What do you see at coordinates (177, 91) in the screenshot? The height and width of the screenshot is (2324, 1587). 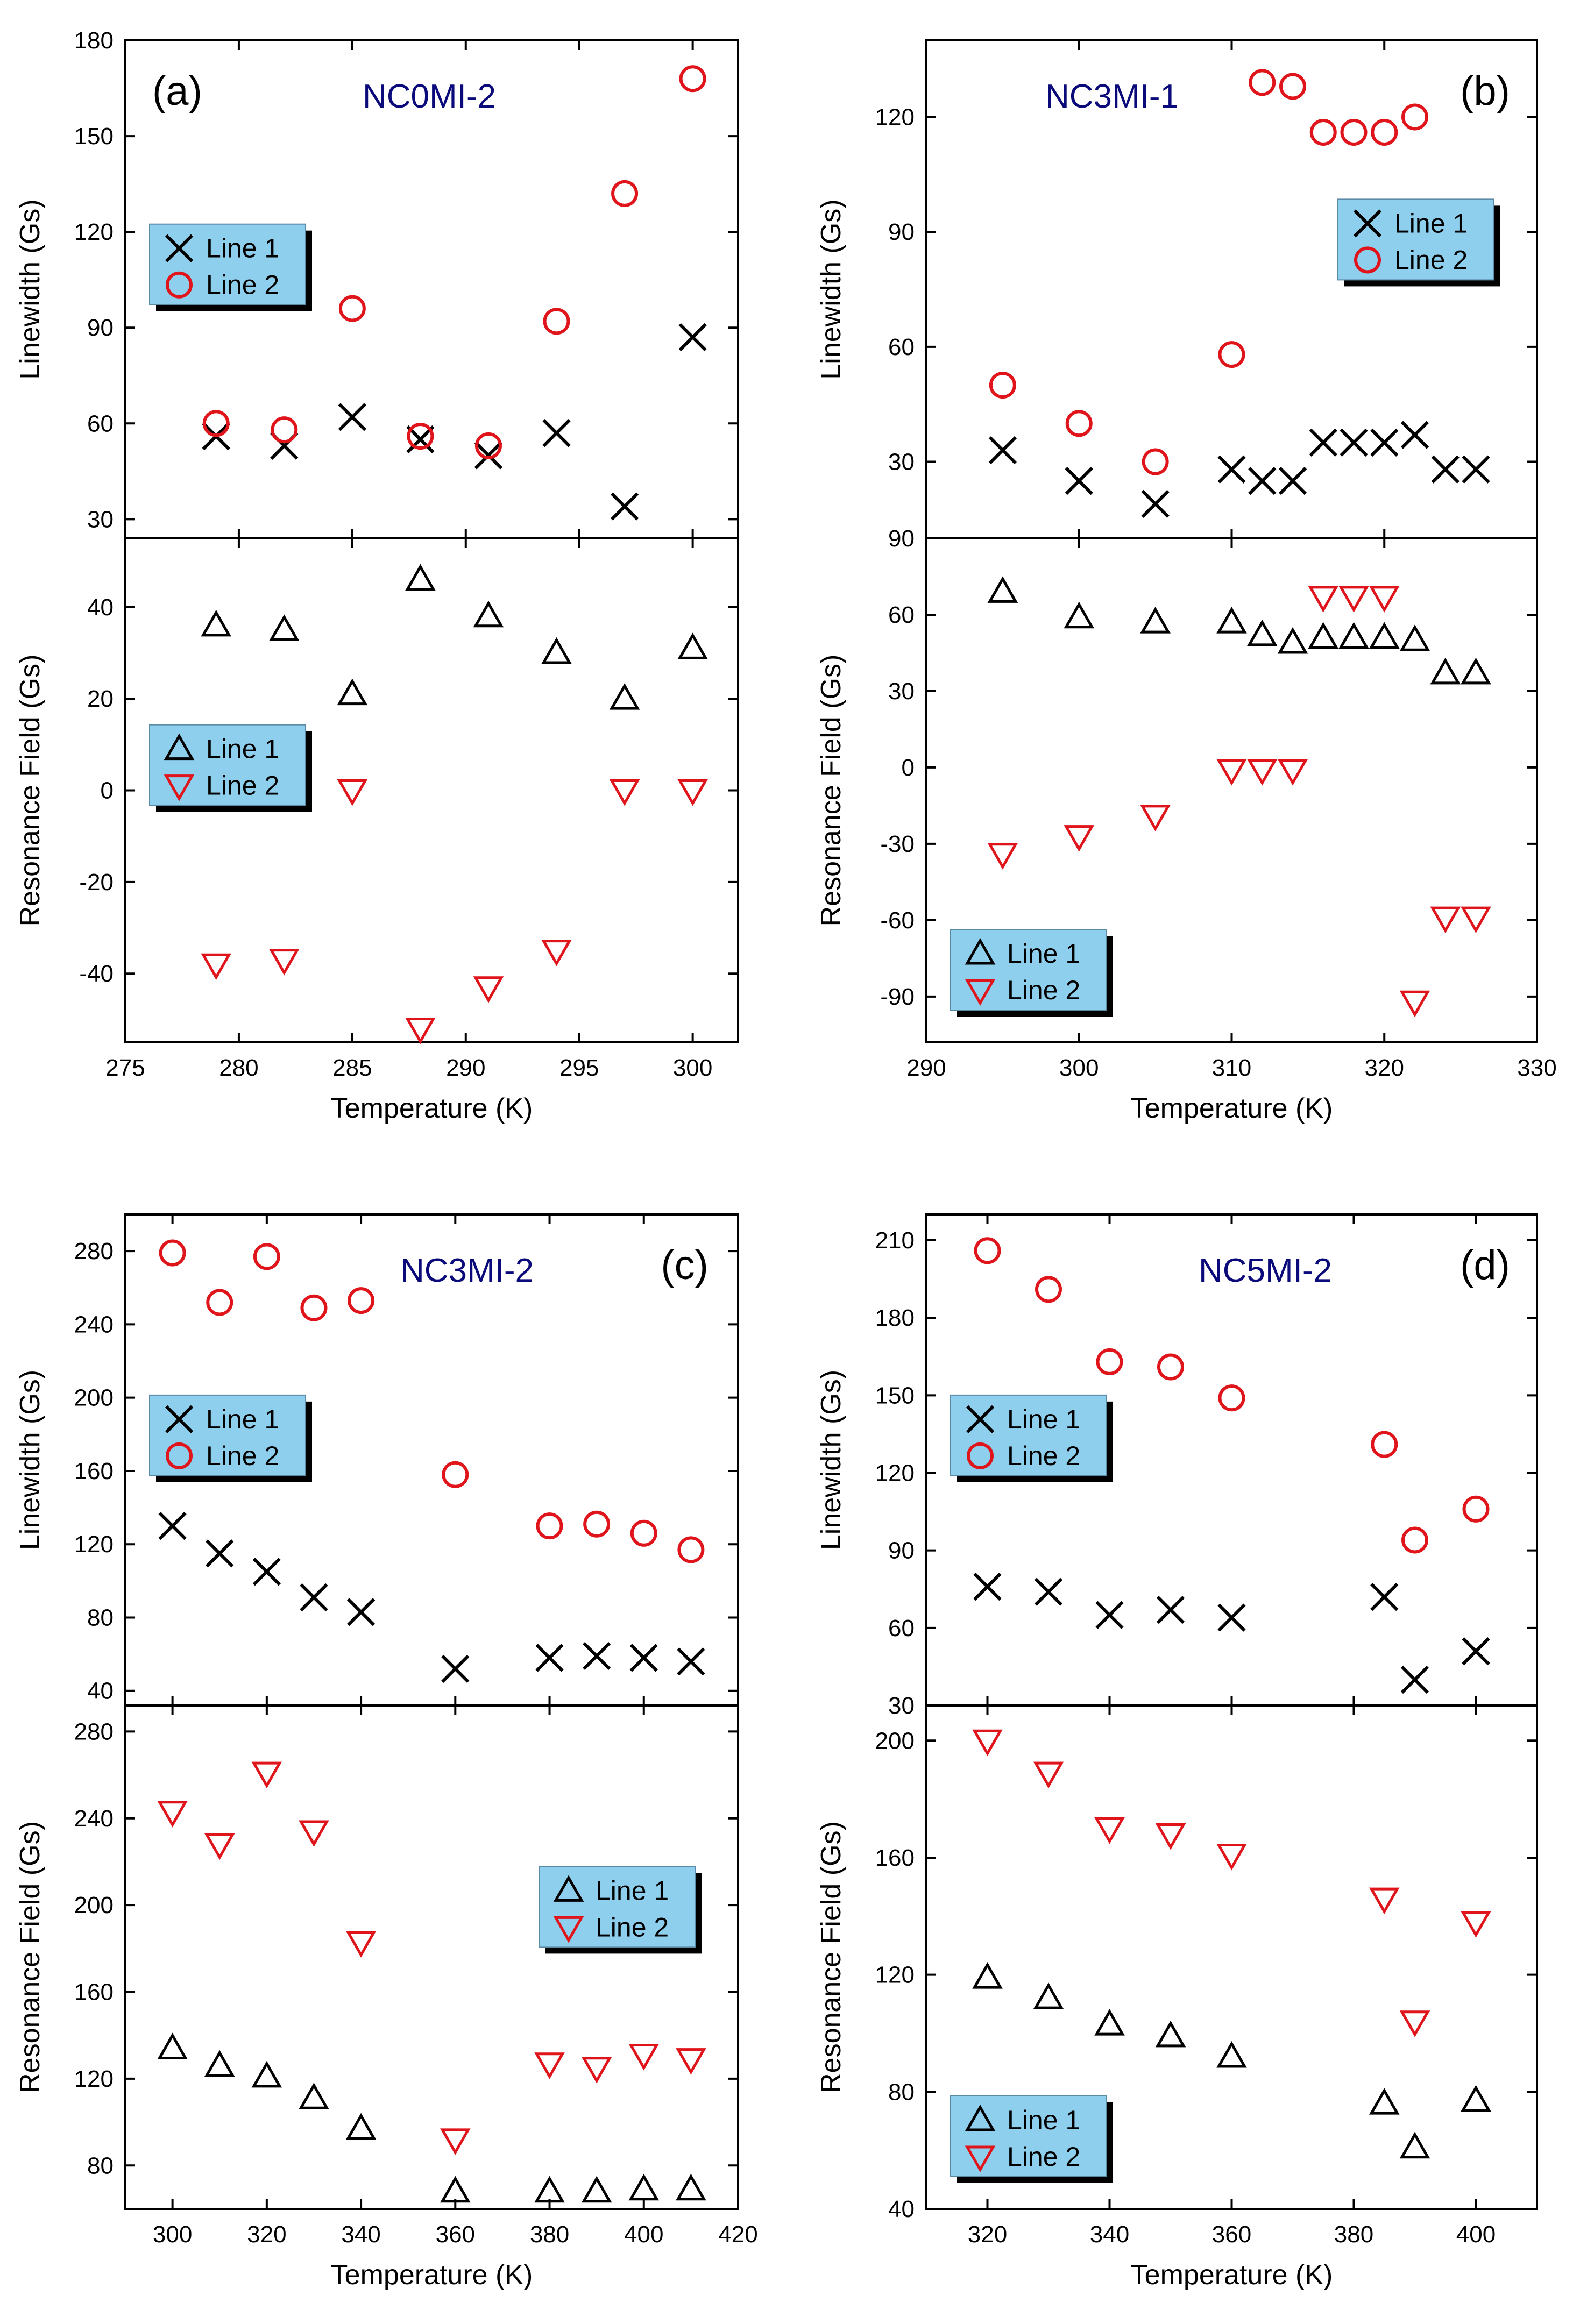 I see `panel-letter: (a)` at bounding box center [177, 91].